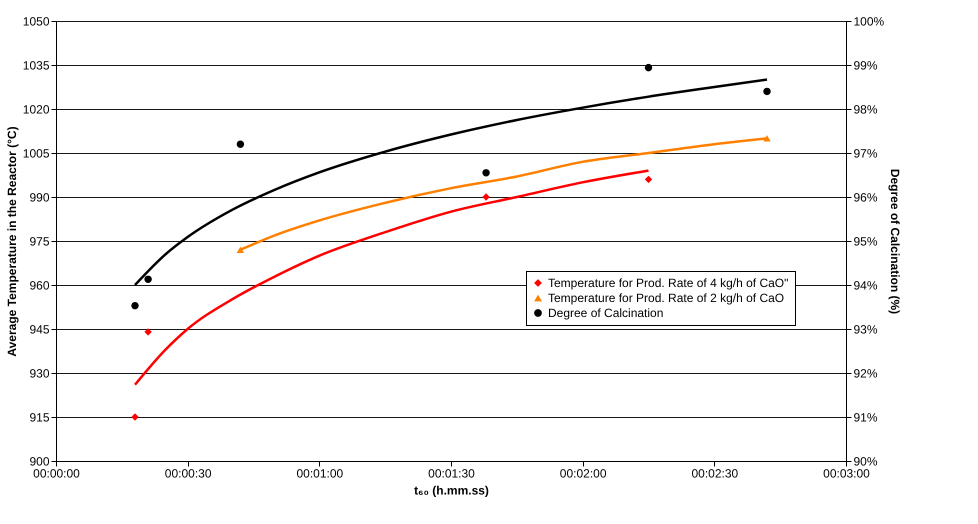  Describe the element at coordinates (36, 65) in the screenshot. I see `y-tick-label: 1035` at that location.